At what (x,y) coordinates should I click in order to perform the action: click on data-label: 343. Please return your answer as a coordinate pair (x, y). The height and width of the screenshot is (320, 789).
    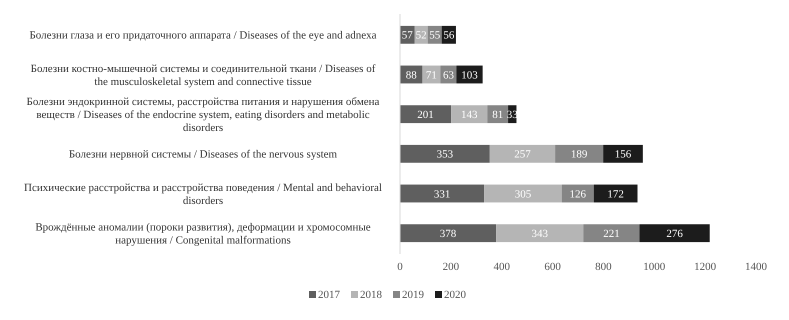
    Looking at the image, I should click on (539, 234).